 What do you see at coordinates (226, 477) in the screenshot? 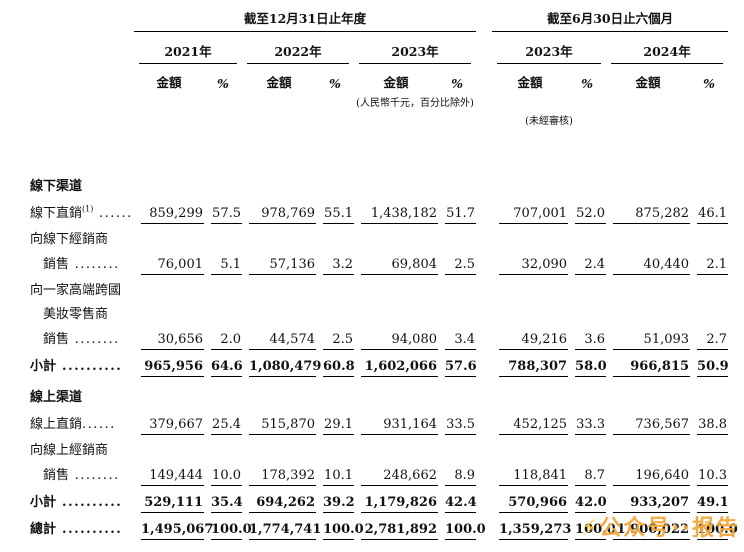
I see `pct-2021: 10.0` at bounding box center [226, 477].